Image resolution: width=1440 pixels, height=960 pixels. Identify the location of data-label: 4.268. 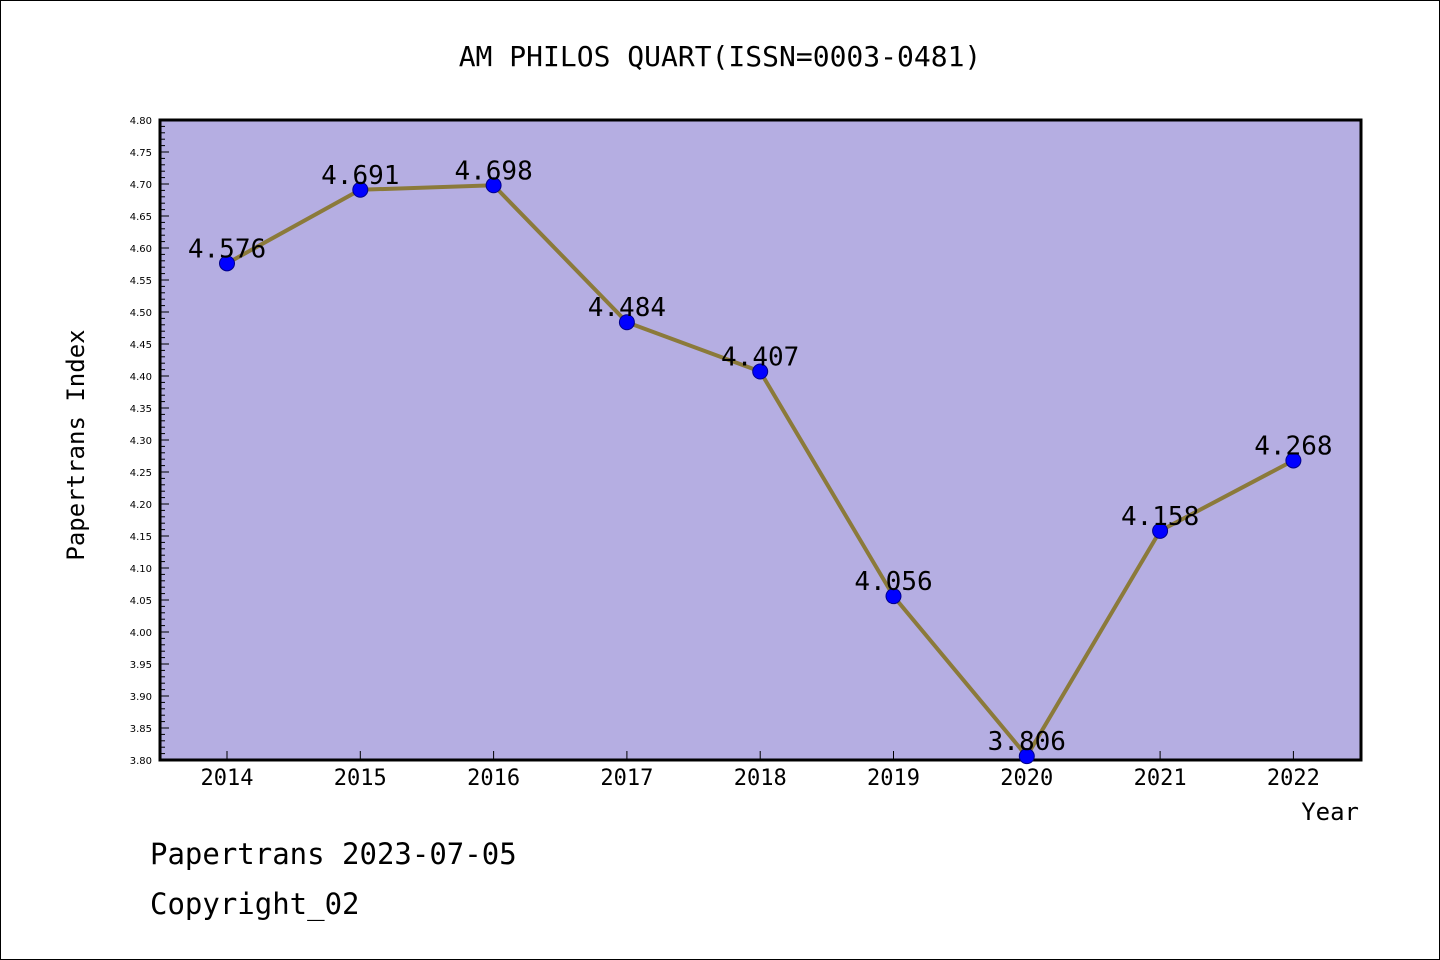
(1293, 446).